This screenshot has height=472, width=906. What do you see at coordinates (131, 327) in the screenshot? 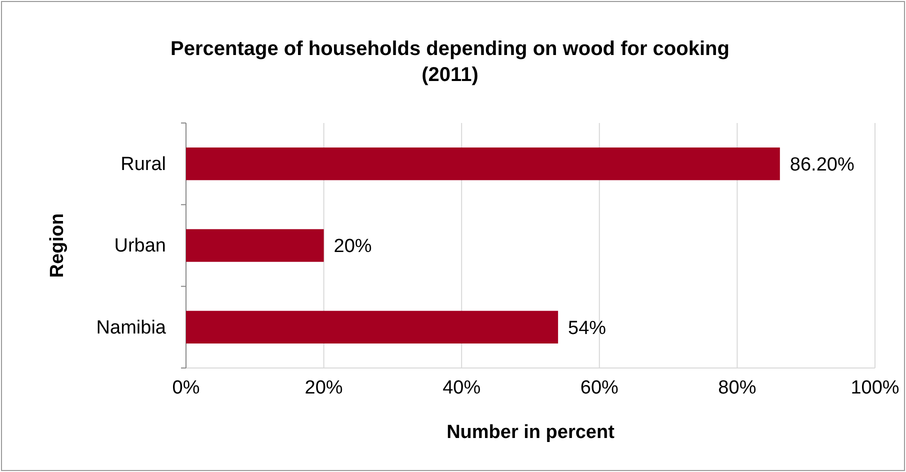
I see `y-tick-label: Namibia` at bounding box center [131, 327].